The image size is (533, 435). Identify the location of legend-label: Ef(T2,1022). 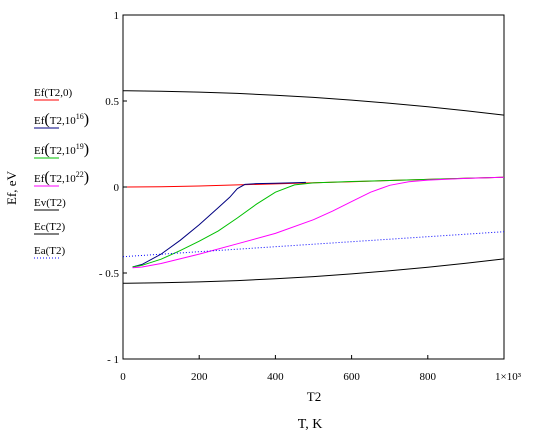
(61, 177).